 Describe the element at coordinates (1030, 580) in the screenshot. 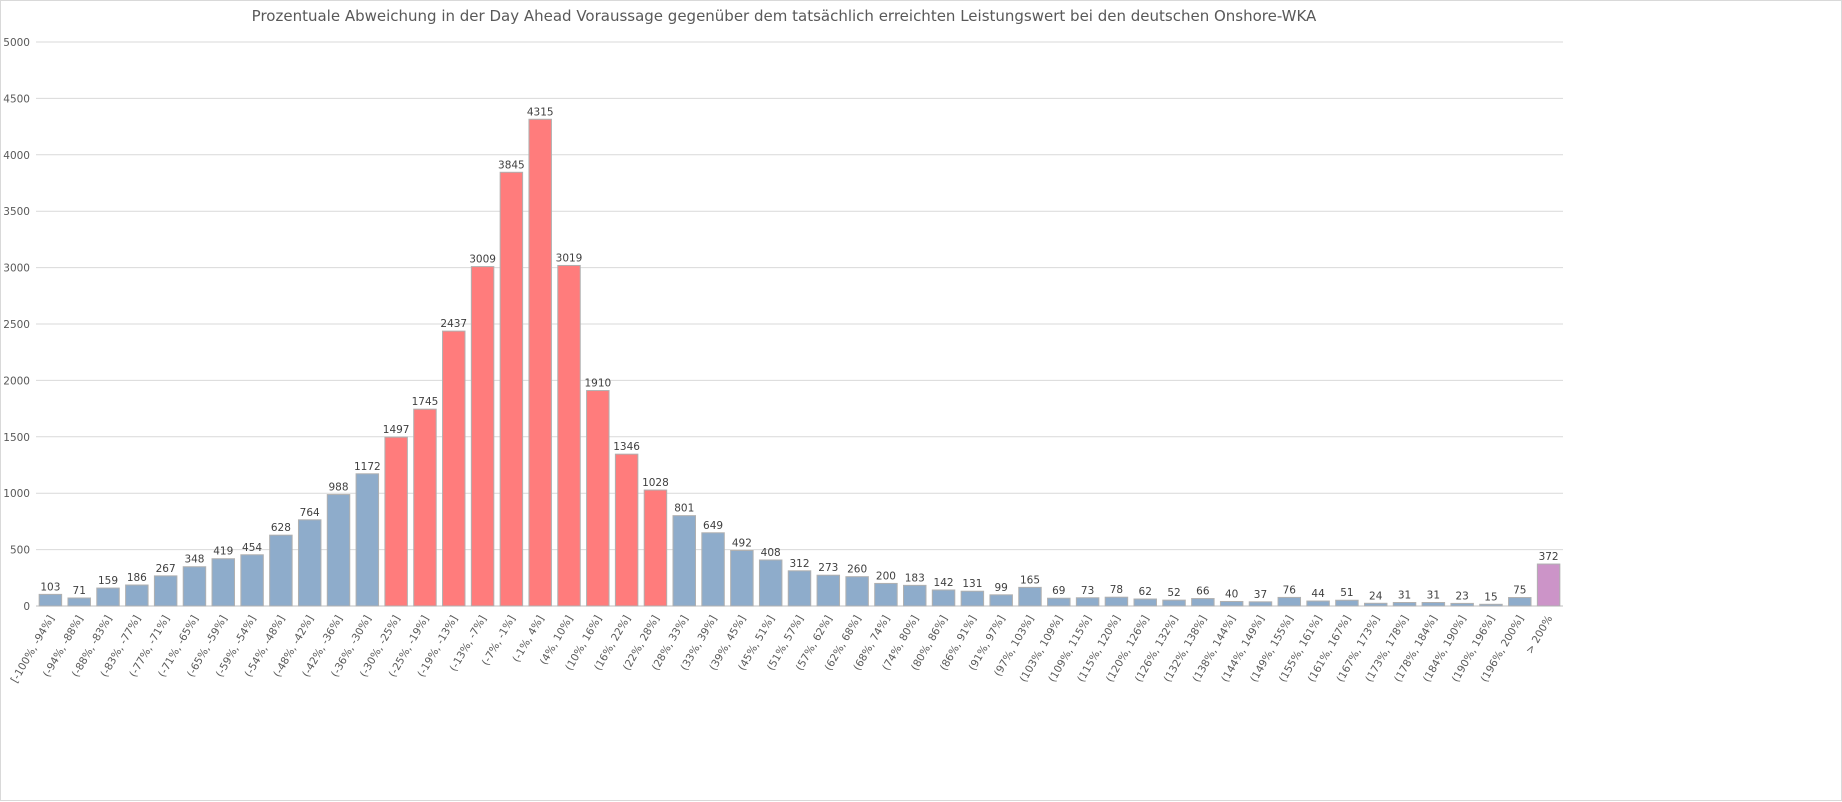

I see `data-label: 165` at that location.